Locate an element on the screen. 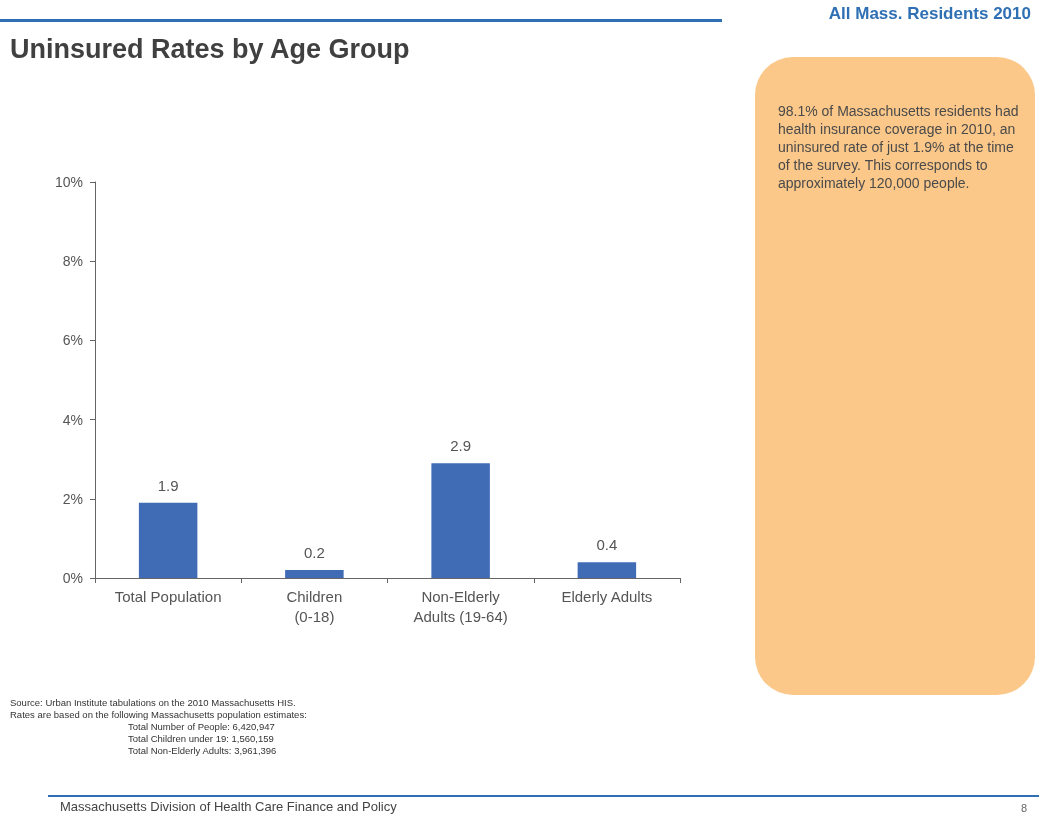 Image resolution: width=1039 pixels, height=819 pixels. y-tick-label: 8% is located at coordinates (72, 261).